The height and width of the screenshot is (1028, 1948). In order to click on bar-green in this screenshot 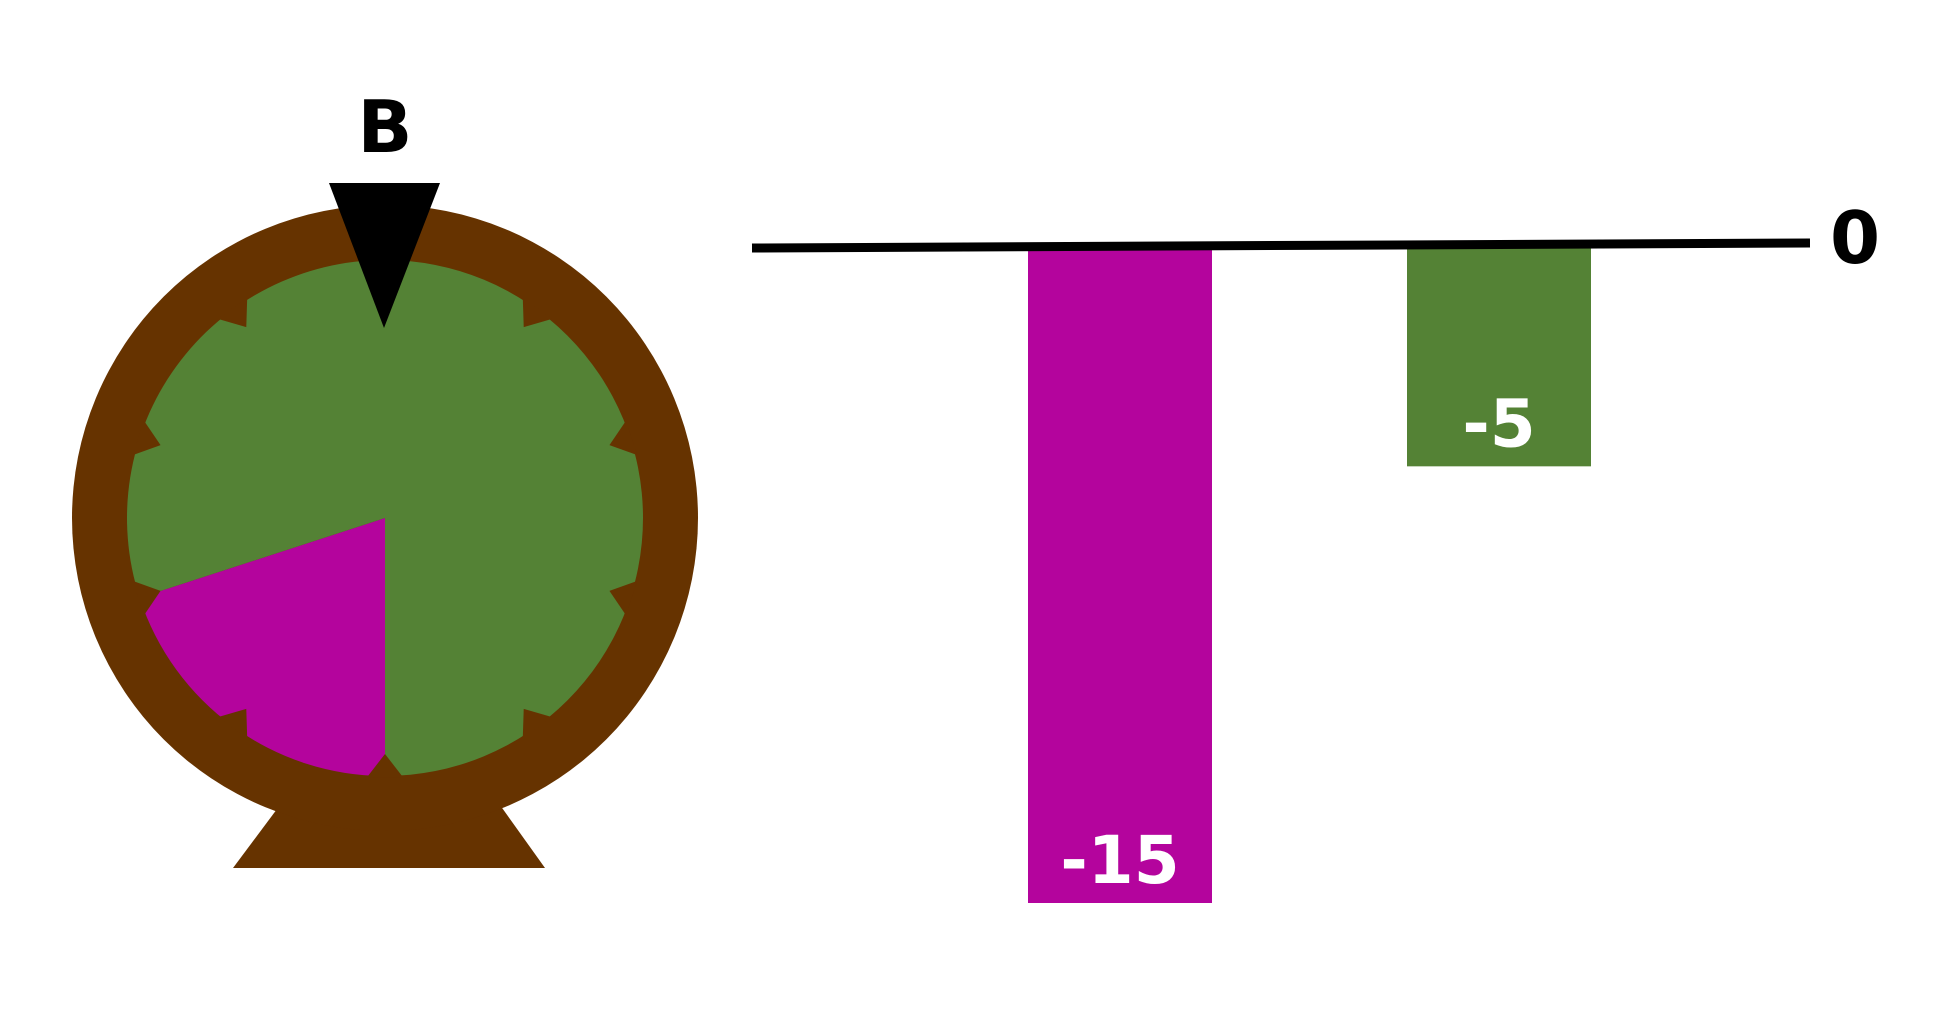, I will do `click(1499, 357)`.